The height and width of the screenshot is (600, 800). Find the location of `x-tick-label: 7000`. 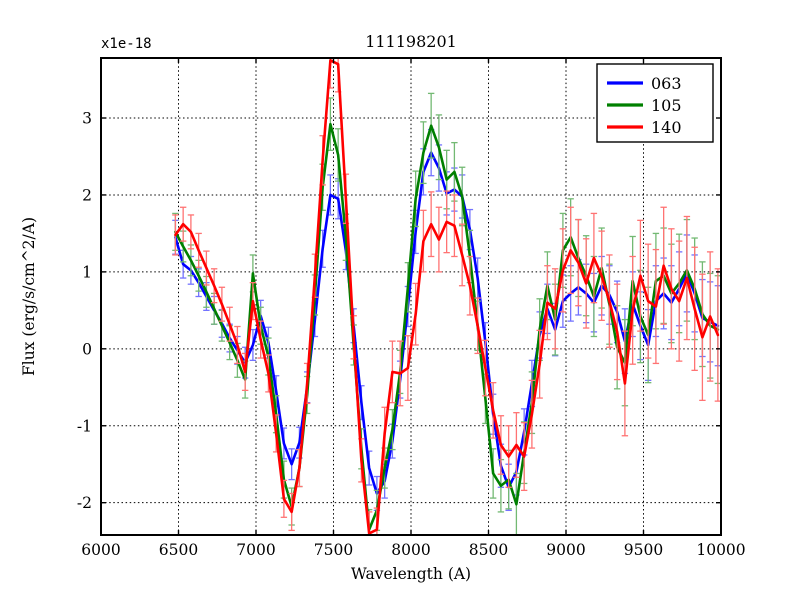

x-tick-label: 7000 is located at coordinates (255, 550).